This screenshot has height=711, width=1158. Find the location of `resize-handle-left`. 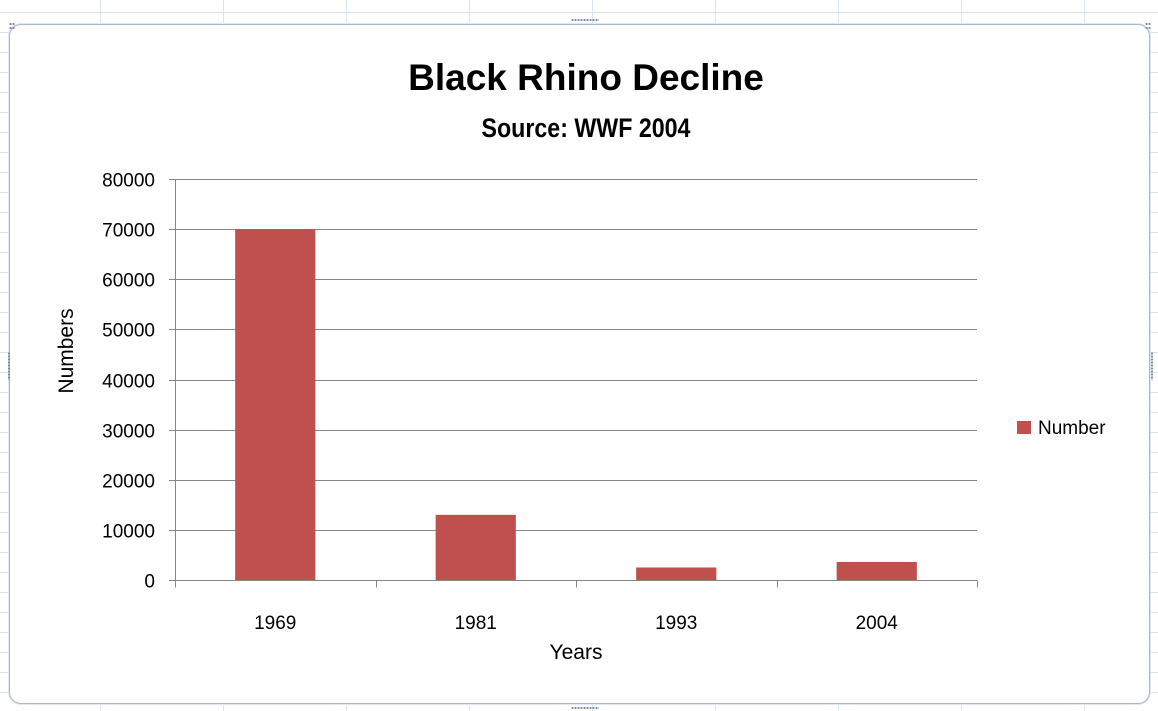

resize-handle-left is located at coordinates (9, 366).